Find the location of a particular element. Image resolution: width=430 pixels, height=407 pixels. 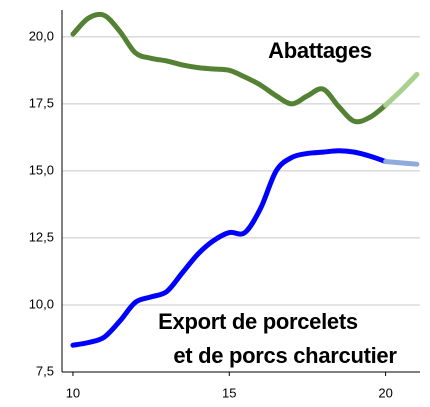

annotation: Abattages is located at coordinates (320, 50).